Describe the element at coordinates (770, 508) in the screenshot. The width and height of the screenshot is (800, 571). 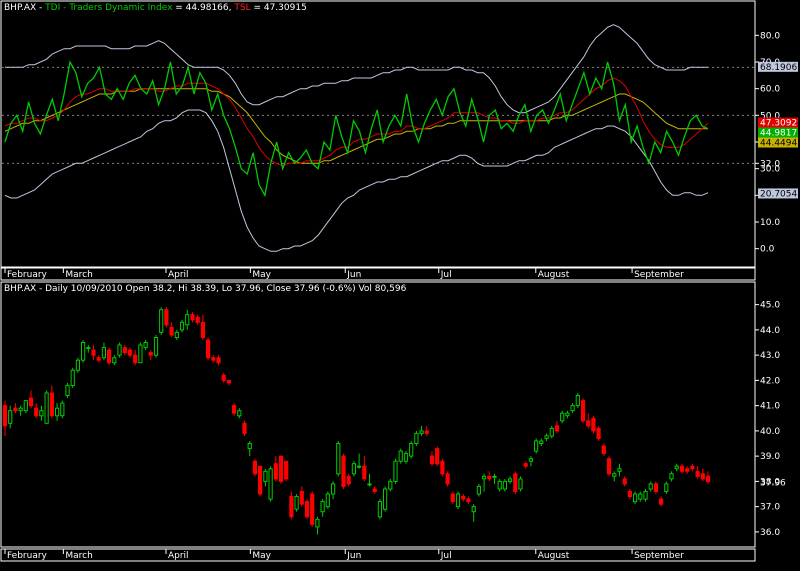
I see `price-y-tick-label: 37.0` at that location.